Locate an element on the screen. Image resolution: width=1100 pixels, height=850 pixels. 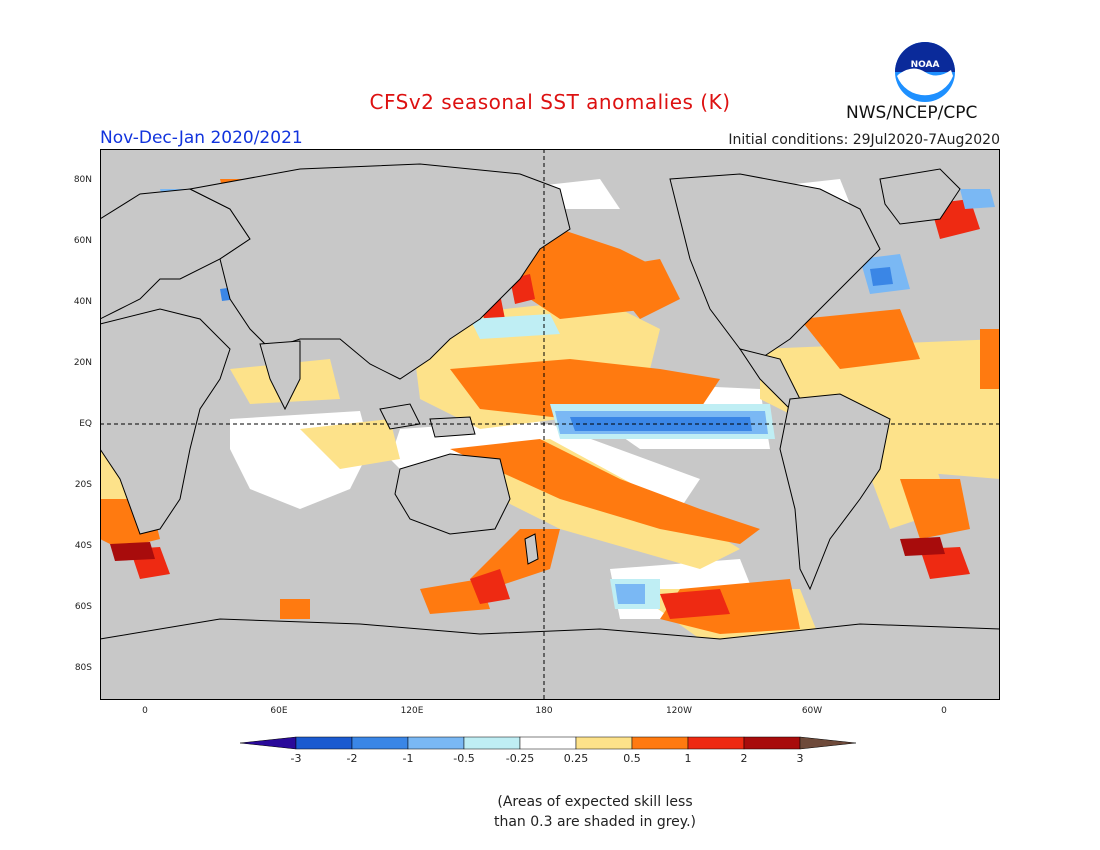
agency-label: NWS/NCEP/CPC is located at coordinates (912, 113).